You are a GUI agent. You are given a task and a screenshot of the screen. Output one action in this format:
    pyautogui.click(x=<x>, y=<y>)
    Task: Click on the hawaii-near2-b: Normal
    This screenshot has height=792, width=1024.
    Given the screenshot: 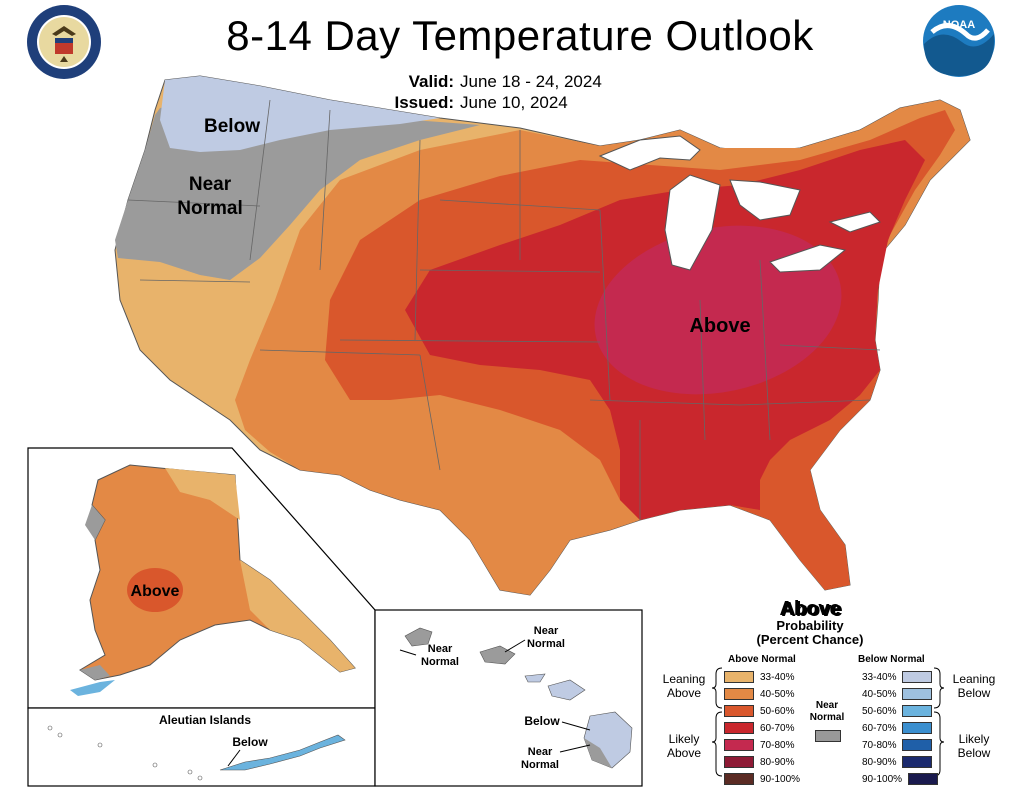 What is the action you would take?
    pyautogui.click(x=546, y=644)
    